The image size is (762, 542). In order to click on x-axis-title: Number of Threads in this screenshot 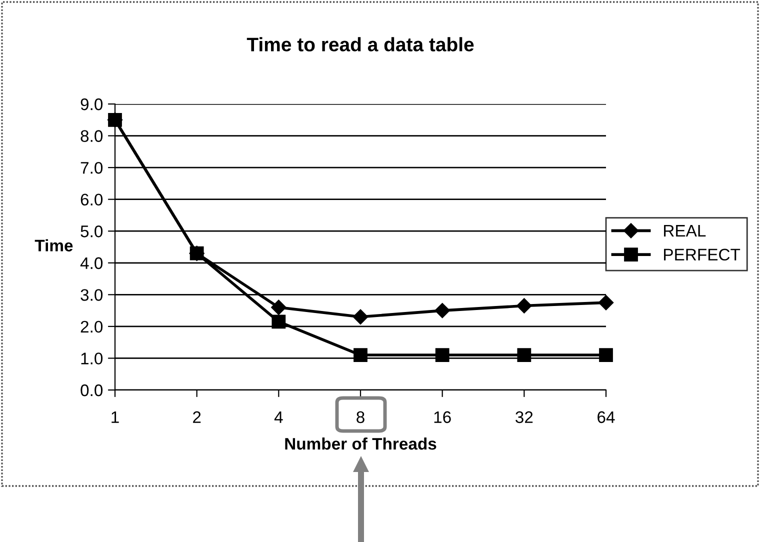, I will do `click(360, 443)`.